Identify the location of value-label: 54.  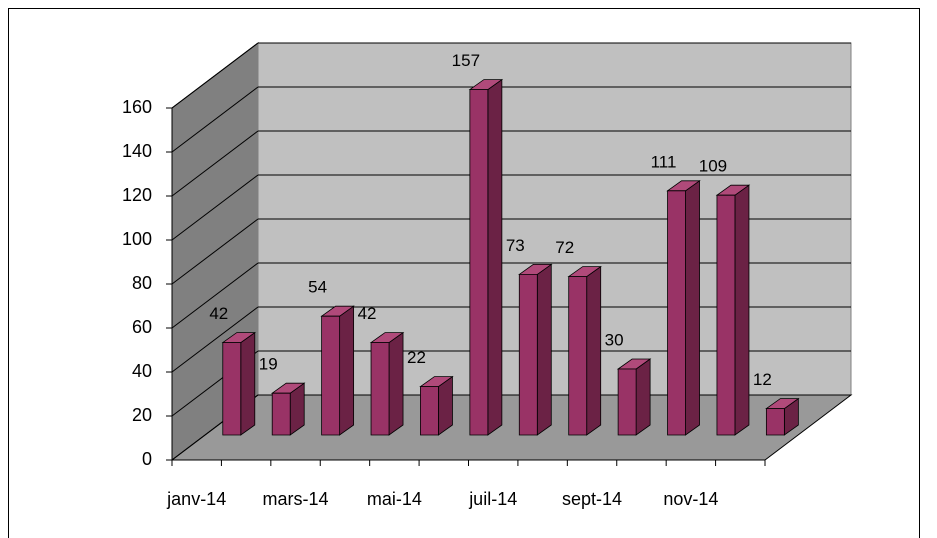
(317, 287).